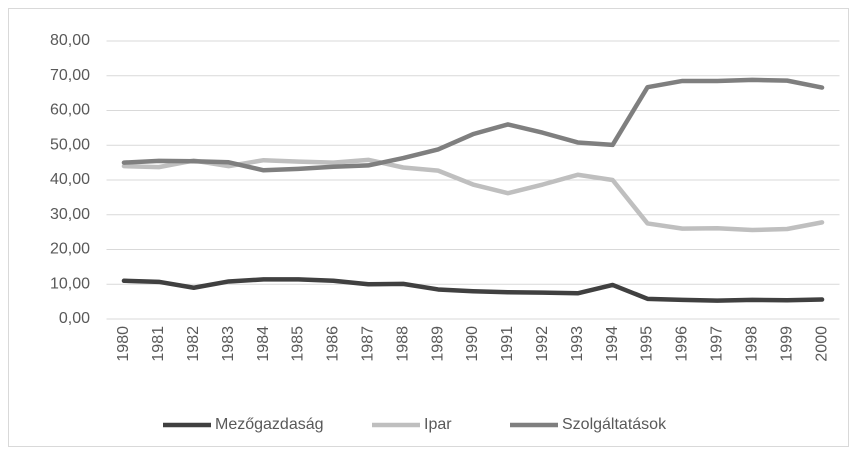  Describe the element at coordinates (193, 344) in the screenshot. I see `x-tick-label: 1982` at that location.